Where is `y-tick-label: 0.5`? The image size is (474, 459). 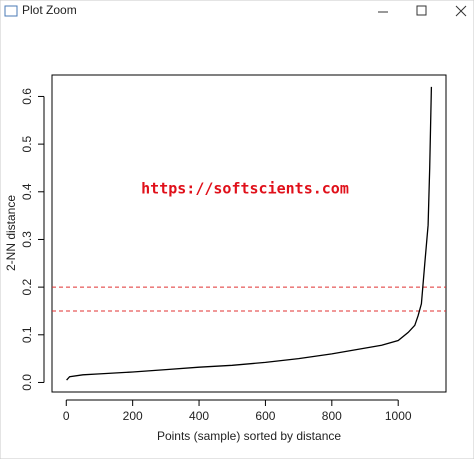 y-tick-label: 0.5 is located at coordinates (27, 143).